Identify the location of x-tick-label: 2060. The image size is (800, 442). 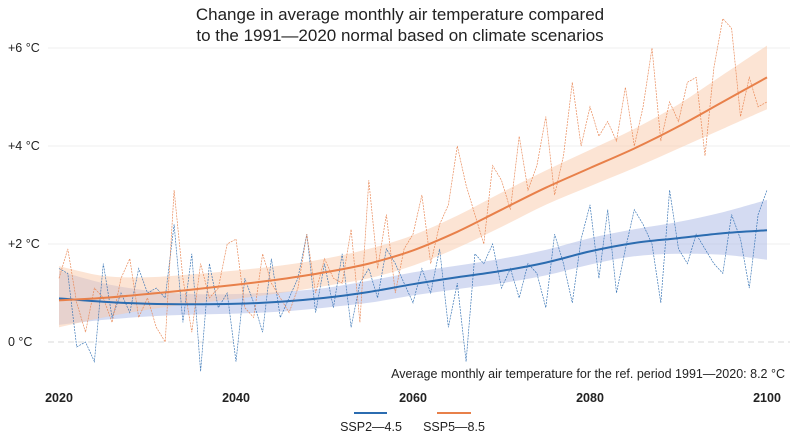
(413, 398).